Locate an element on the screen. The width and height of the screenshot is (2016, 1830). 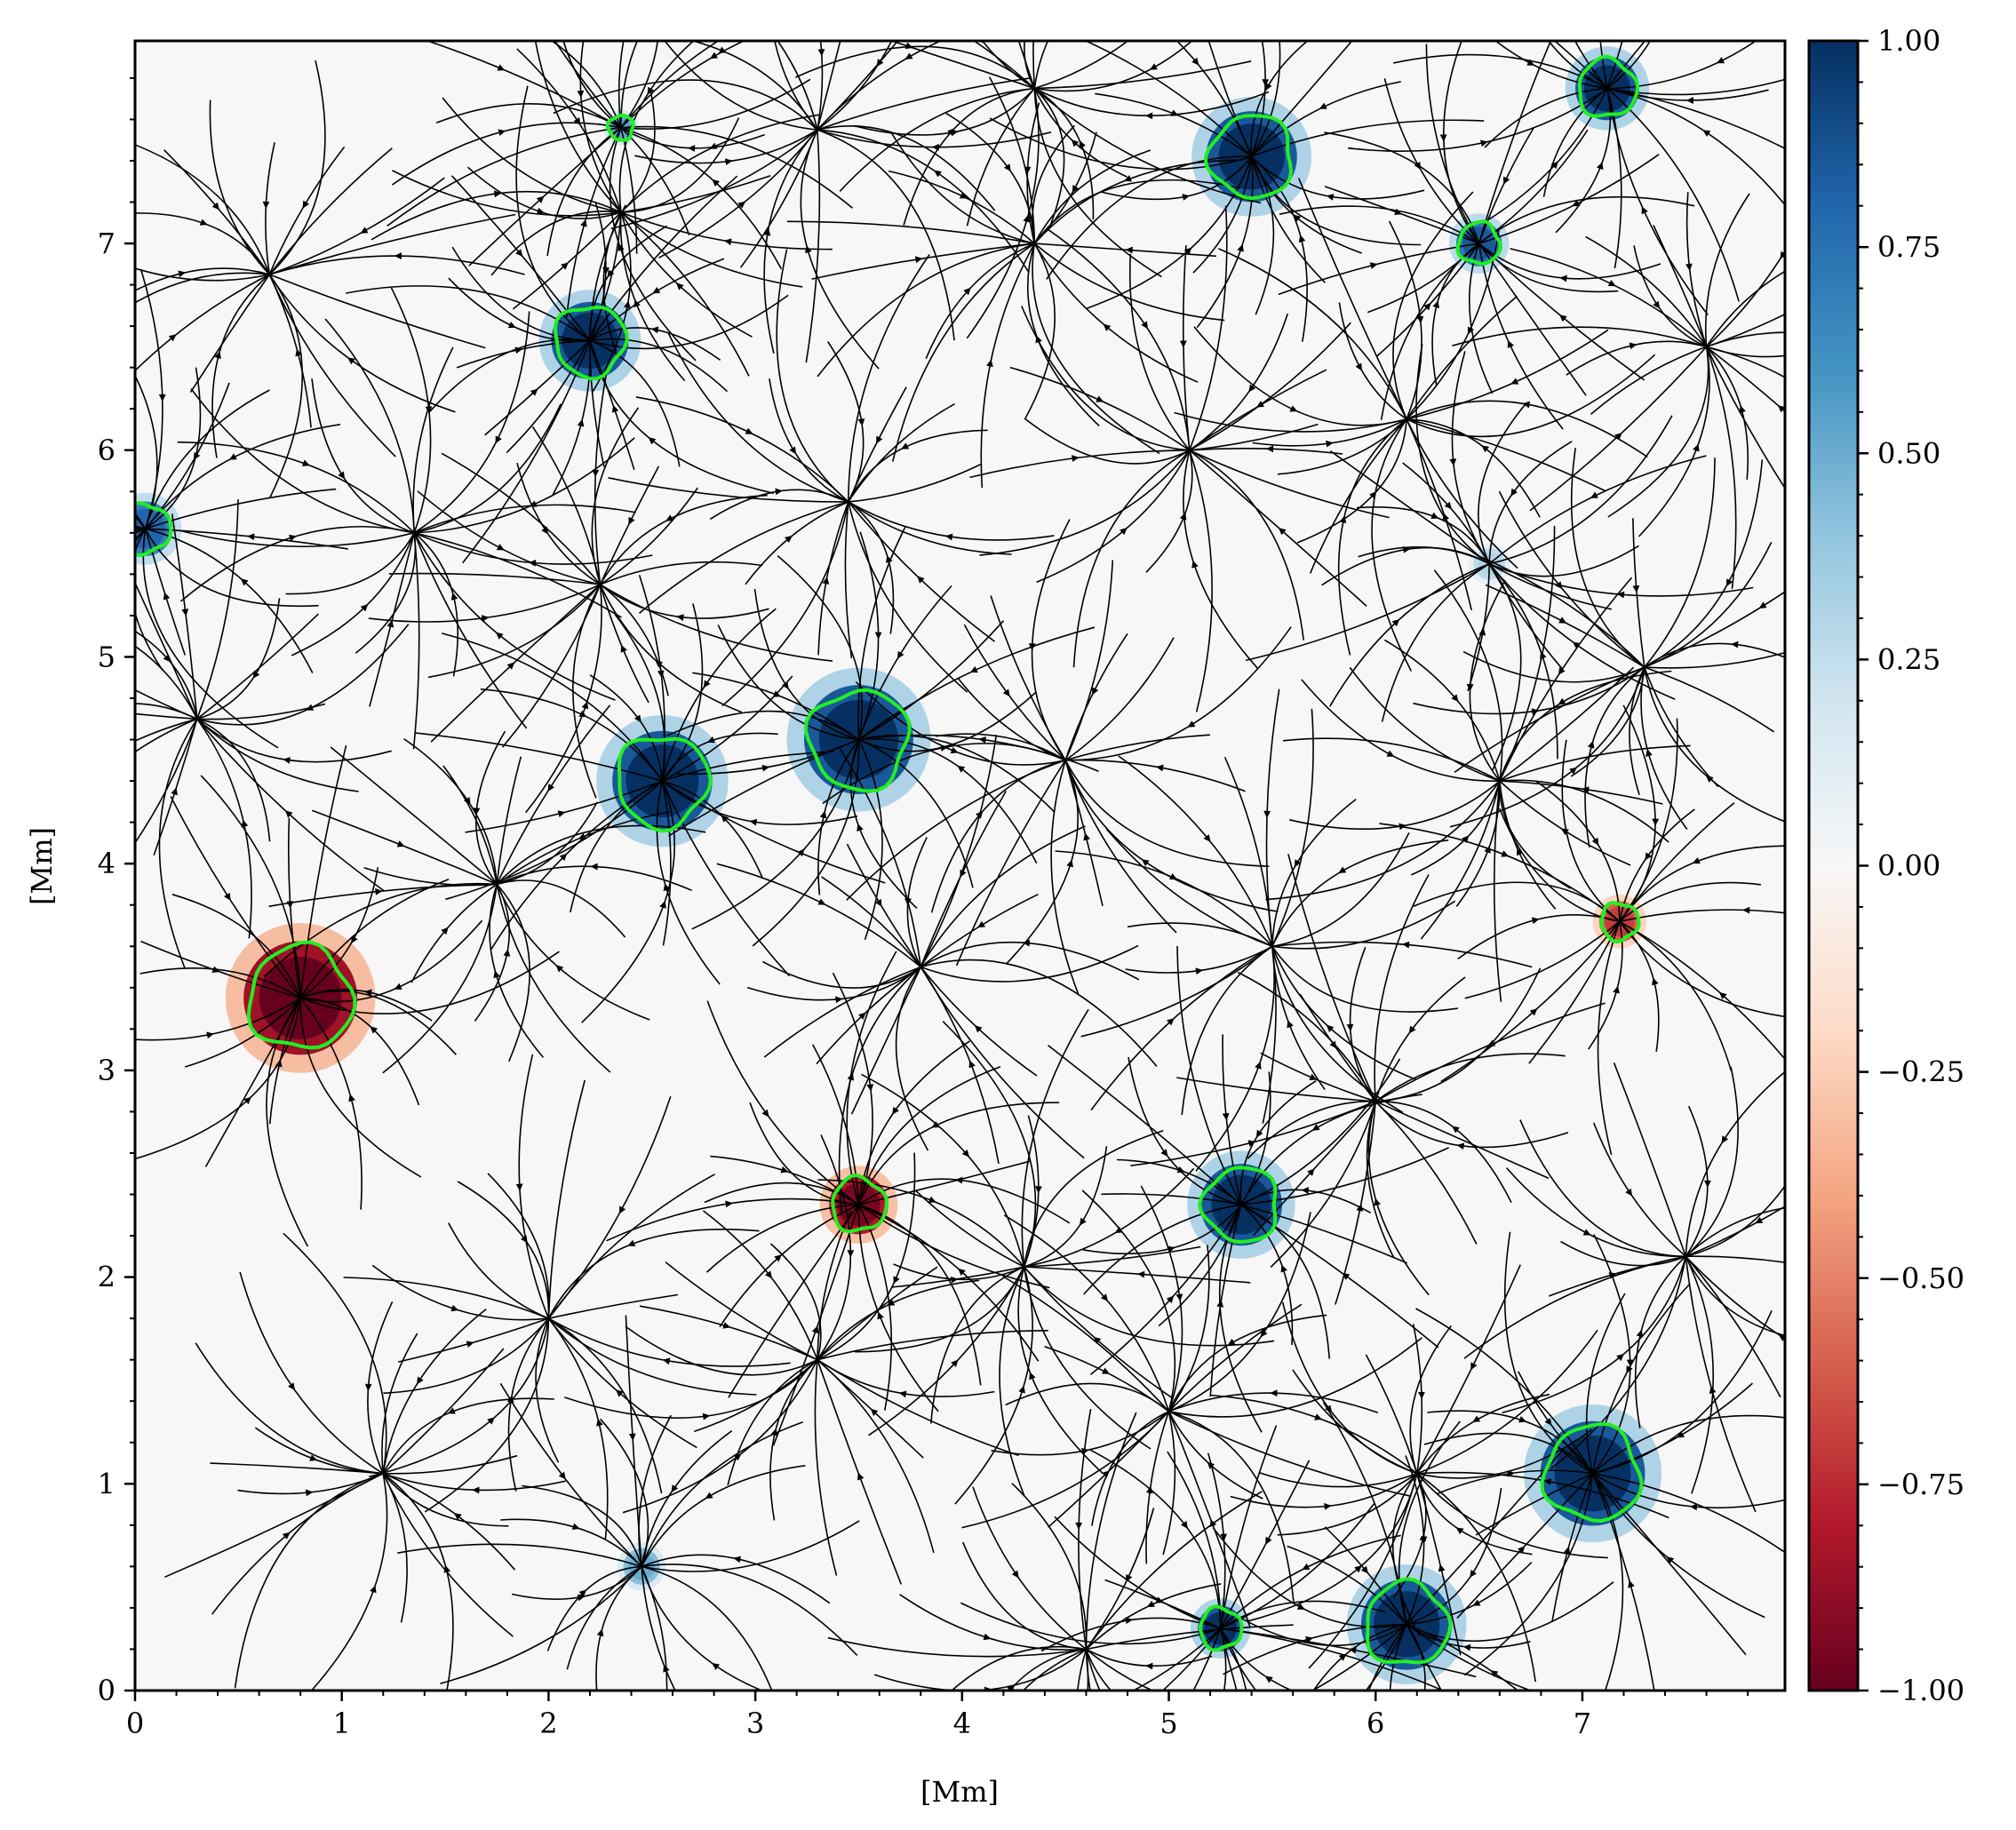
x-axis-label: [Mm] is located at coordinates (960, 1792).